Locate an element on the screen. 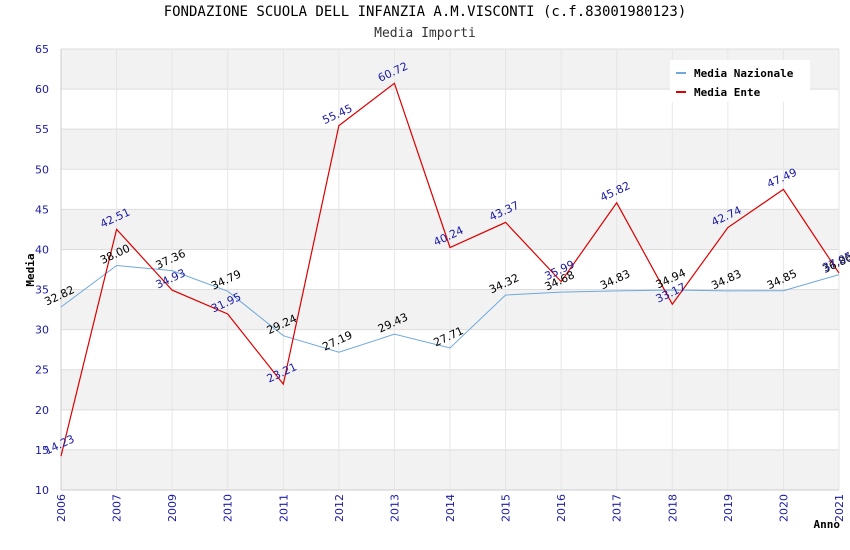 The width and height of the screenshot is (850, 550). legend-label: Media Nazionale is located at coordinates (744, 73).